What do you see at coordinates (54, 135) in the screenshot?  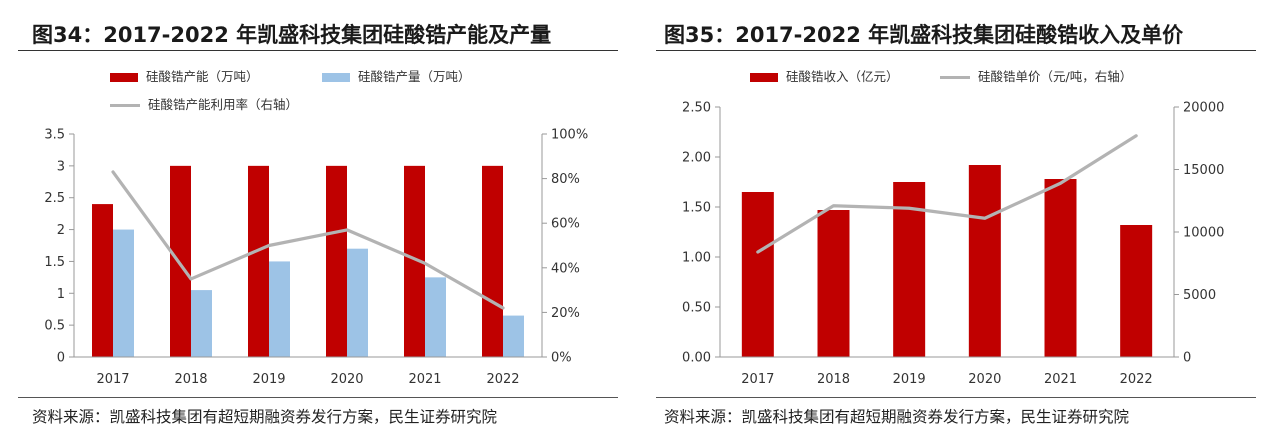 I see `y-axis-tick-label: 3.5` at bounding box center [54, 135].